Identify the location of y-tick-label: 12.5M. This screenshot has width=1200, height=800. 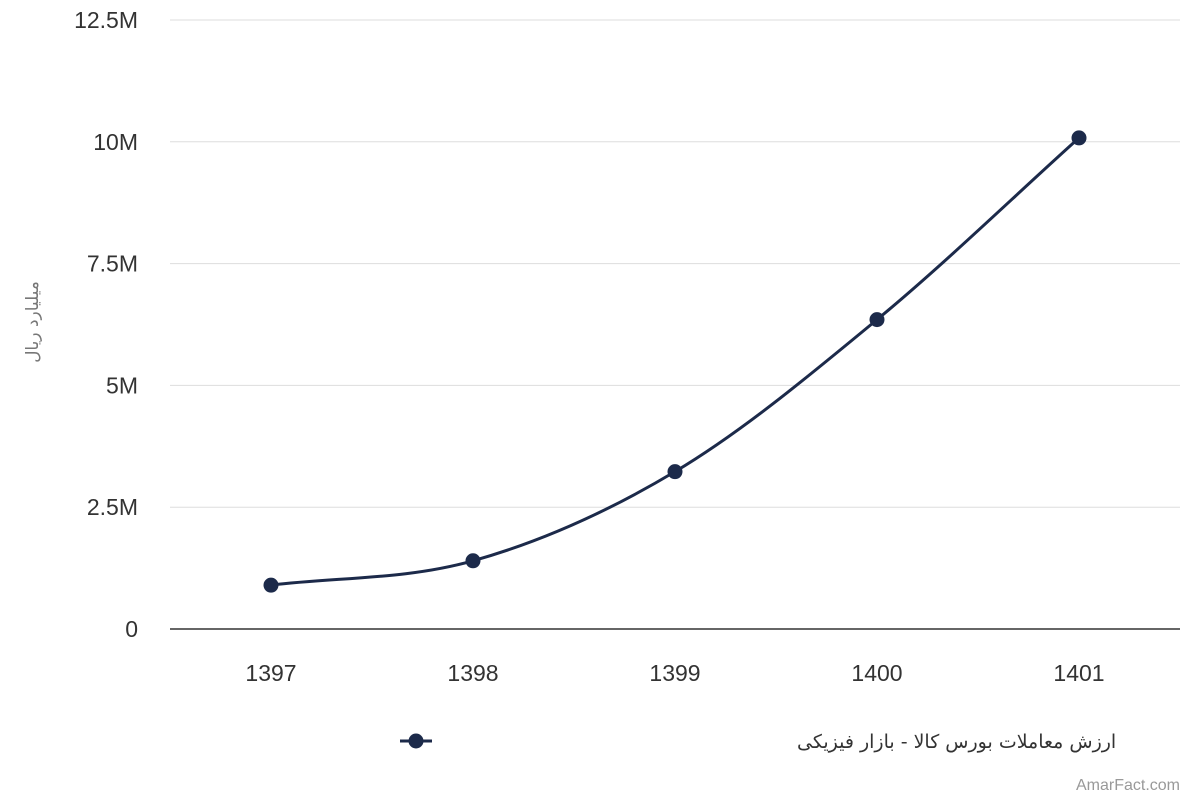
(106, 20).